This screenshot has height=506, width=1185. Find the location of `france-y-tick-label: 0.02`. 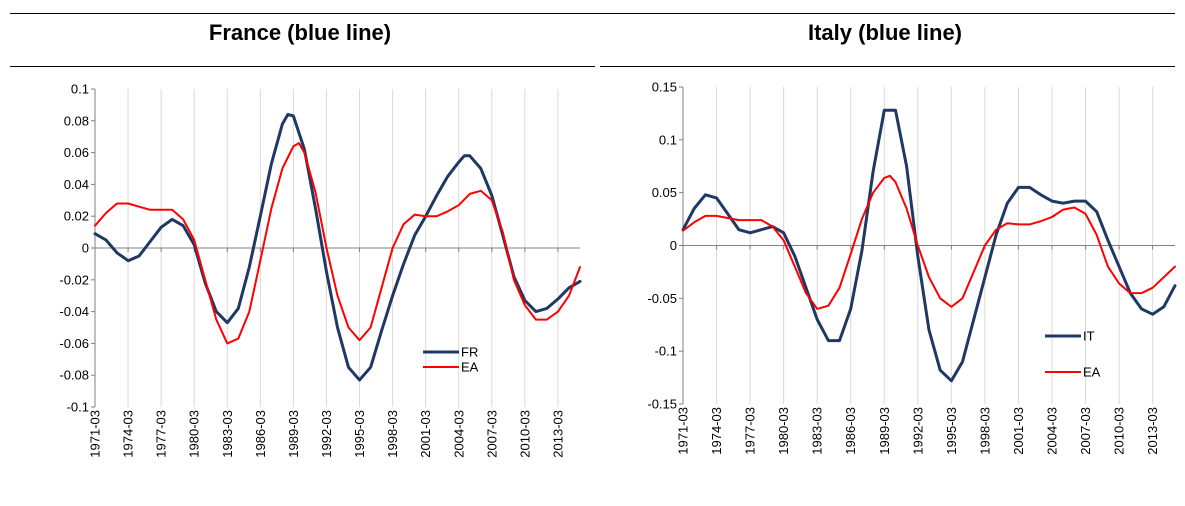

france-y-tick-label: 0.02 is located at coordinates (76, 216).